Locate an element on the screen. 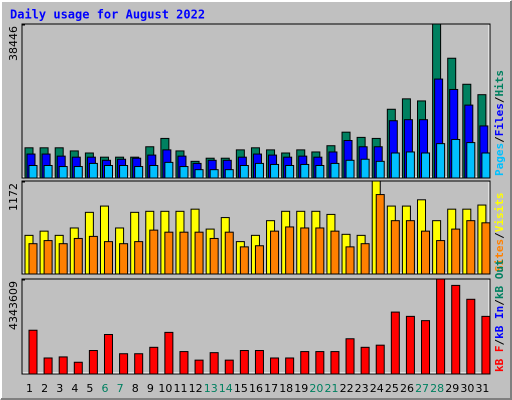  x-tick-label: 4 is located at coordinates (74, 388).